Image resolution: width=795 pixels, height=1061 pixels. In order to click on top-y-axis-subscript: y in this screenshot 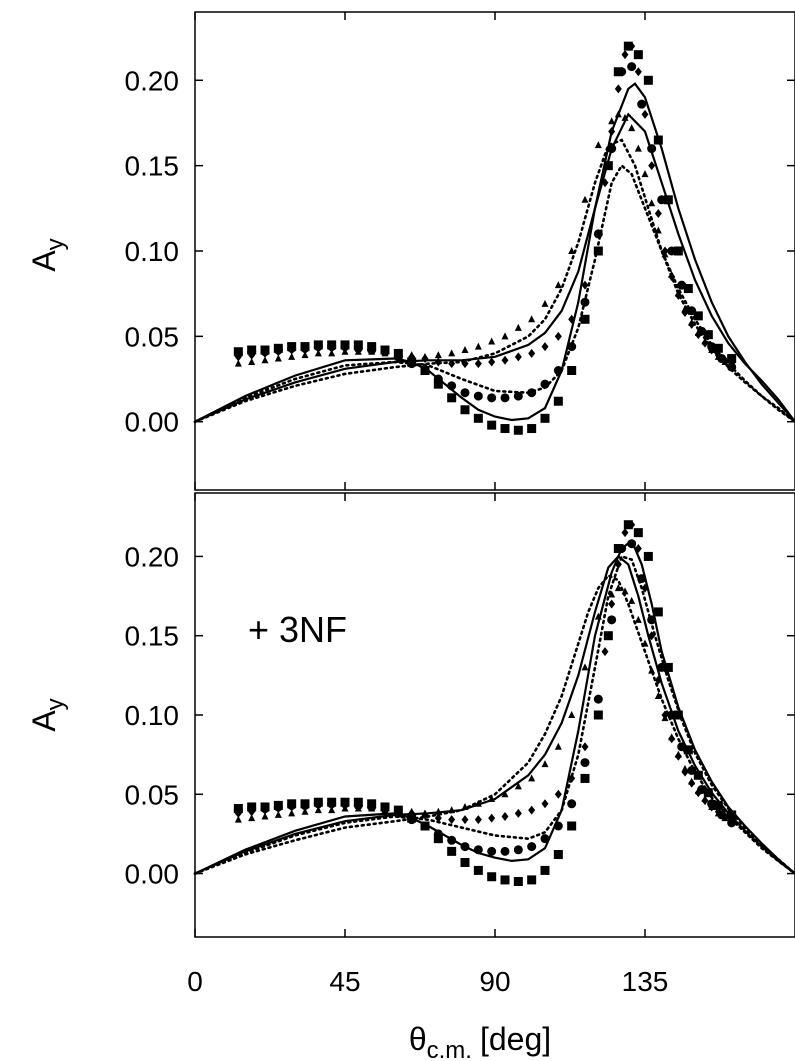, I will do `click(55, 244)`.